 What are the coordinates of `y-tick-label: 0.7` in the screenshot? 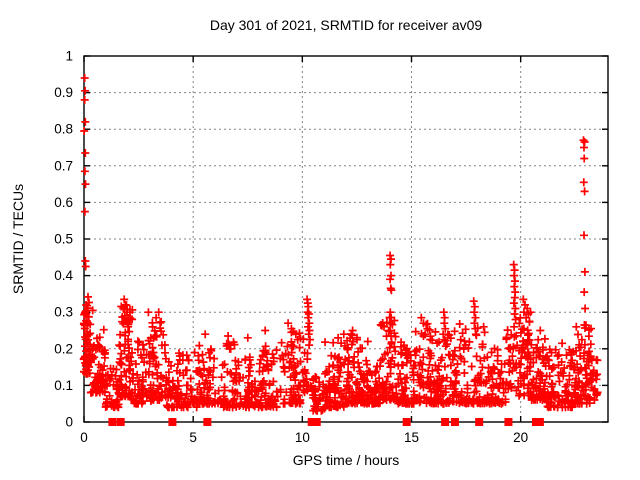 It's located at (63, 165).